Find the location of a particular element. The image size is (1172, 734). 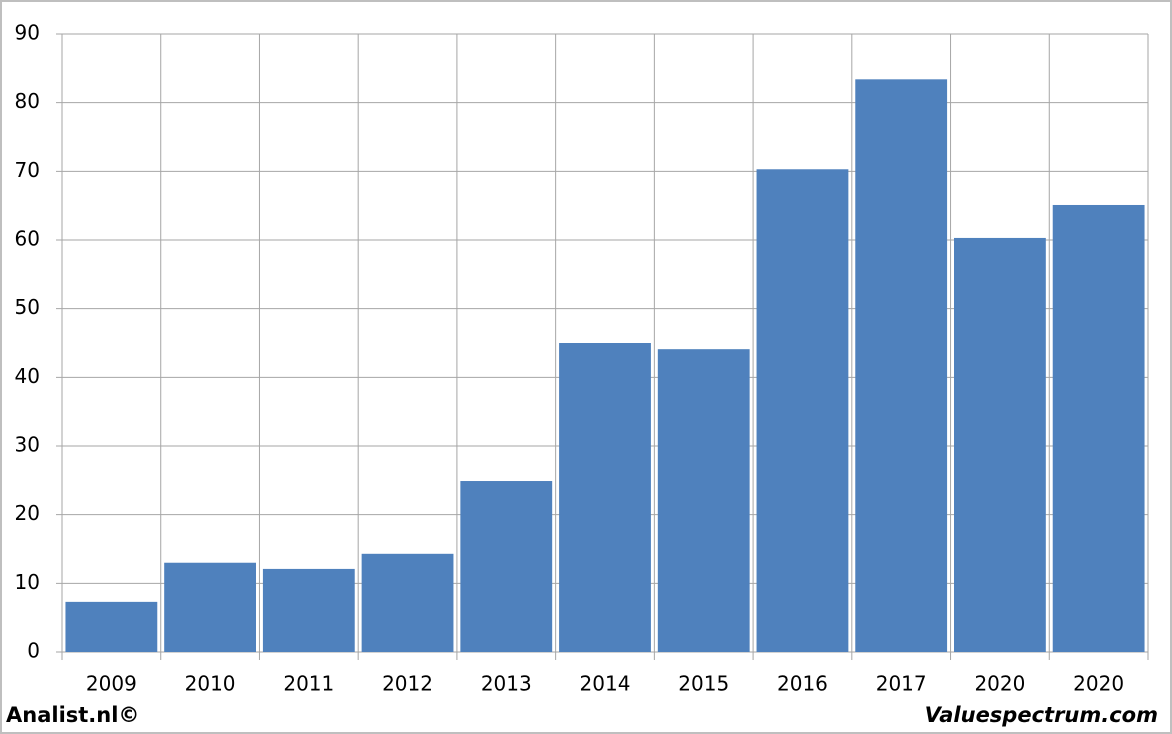

x-tick-label: 2015 is located at coordinates (703, 684).